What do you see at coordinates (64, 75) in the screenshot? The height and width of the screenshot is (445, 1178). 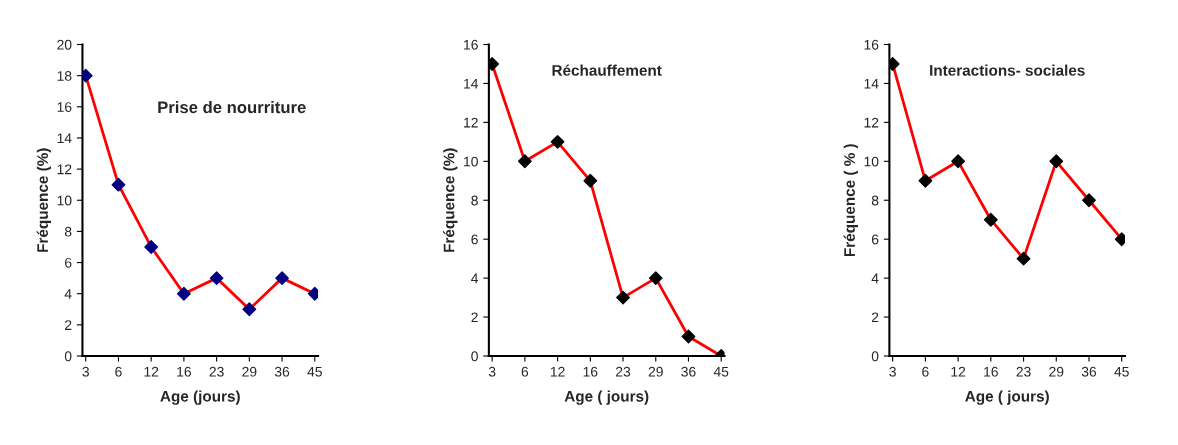 I see `y-tick-label: 18` at bounding box center [64, 75].